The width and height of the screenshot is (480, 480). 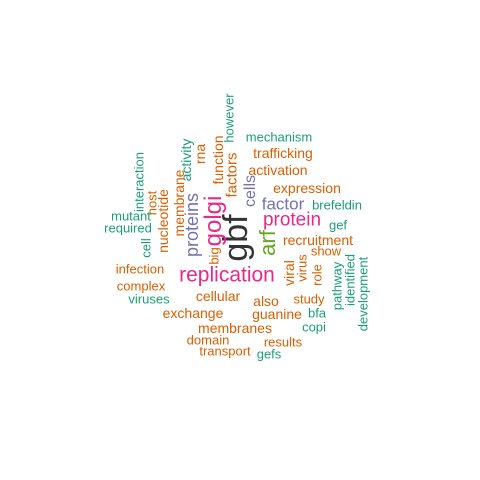 I want to click on word-study: study, so click(x=309, y=299).